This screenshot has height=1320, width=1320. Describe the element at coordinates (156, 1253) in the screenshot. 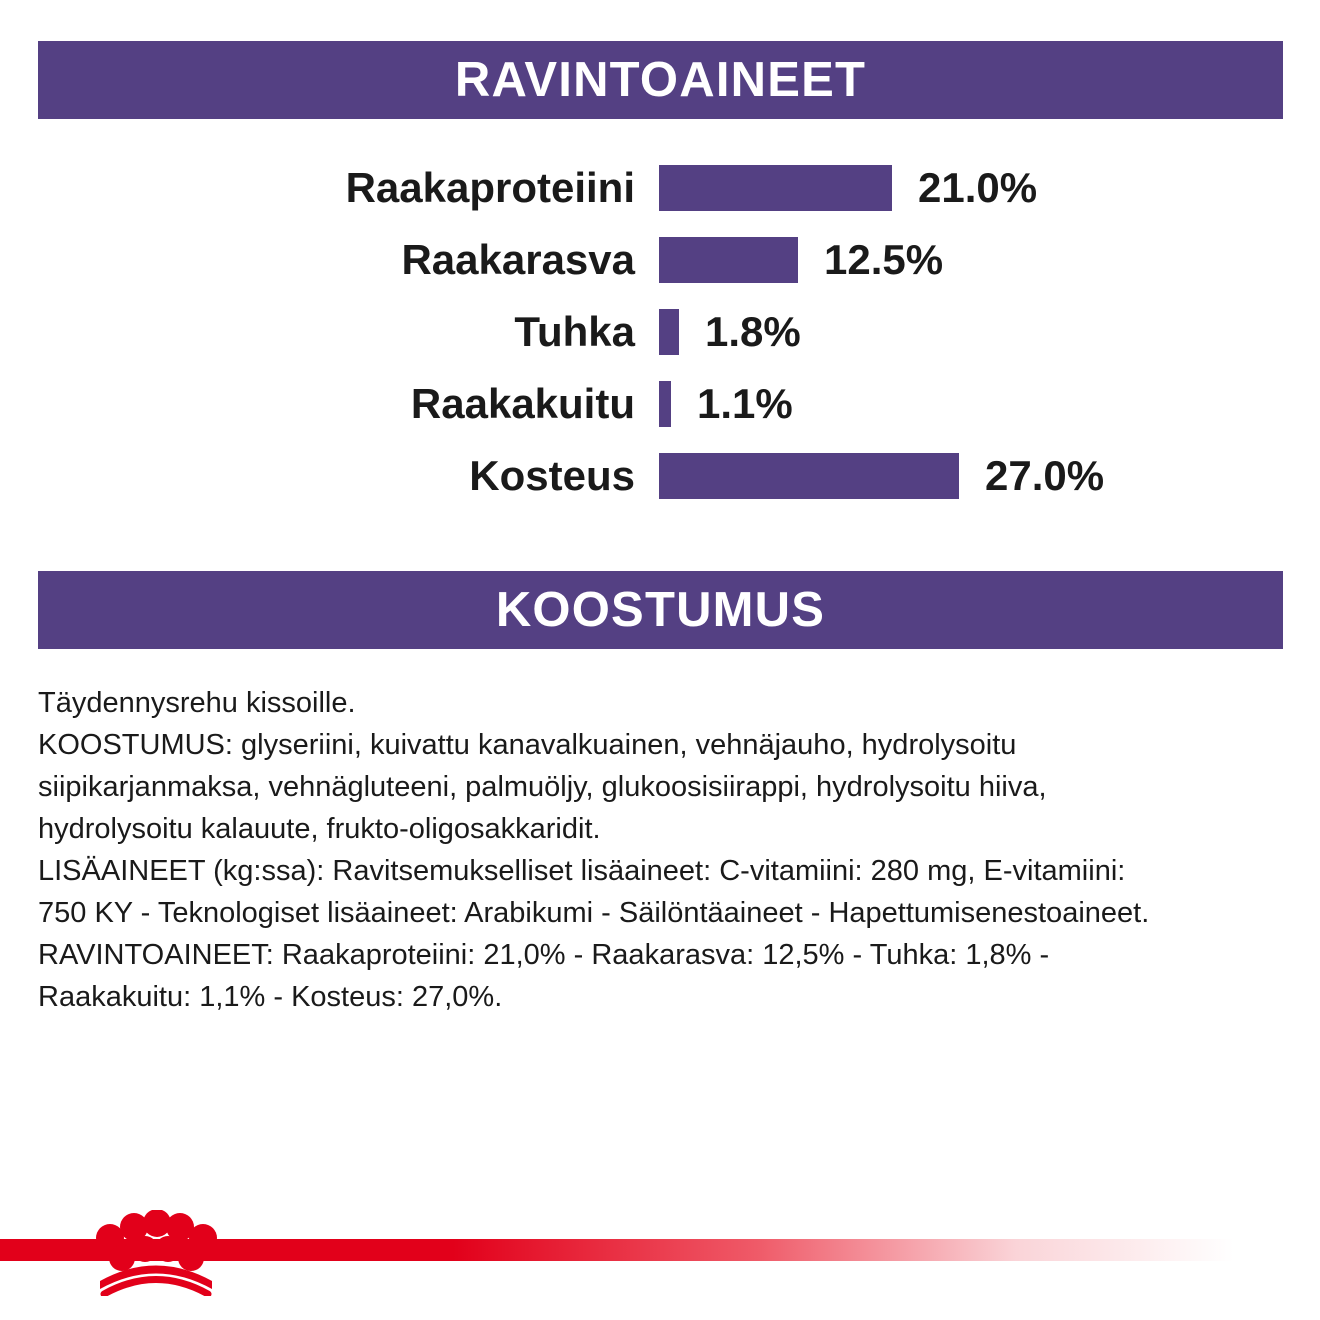

I see `royal-canin-crown-icon` at that location.